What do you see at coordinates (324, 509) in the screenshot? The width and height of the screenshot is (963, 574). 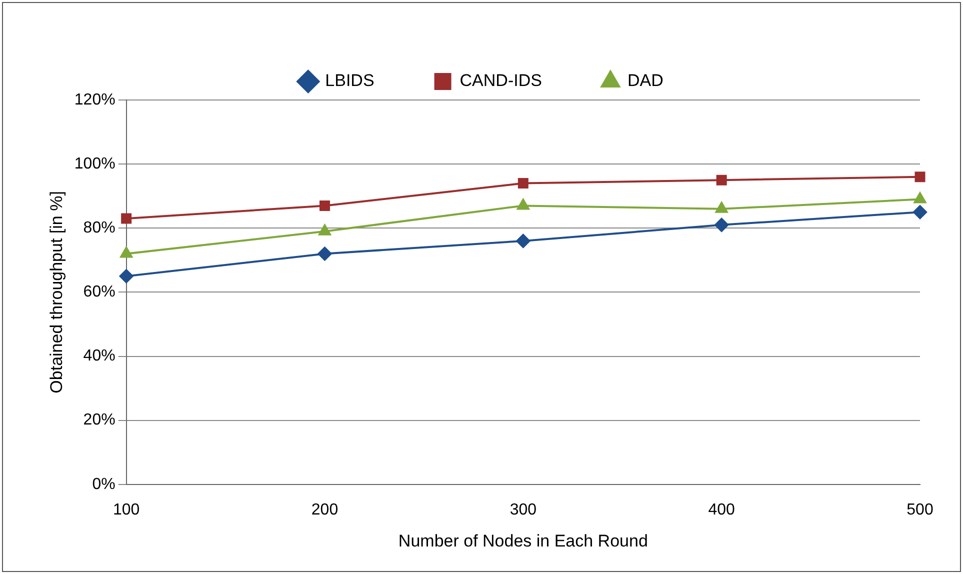 I see `x-tick-label: 200` at bounding box center [324, 509].